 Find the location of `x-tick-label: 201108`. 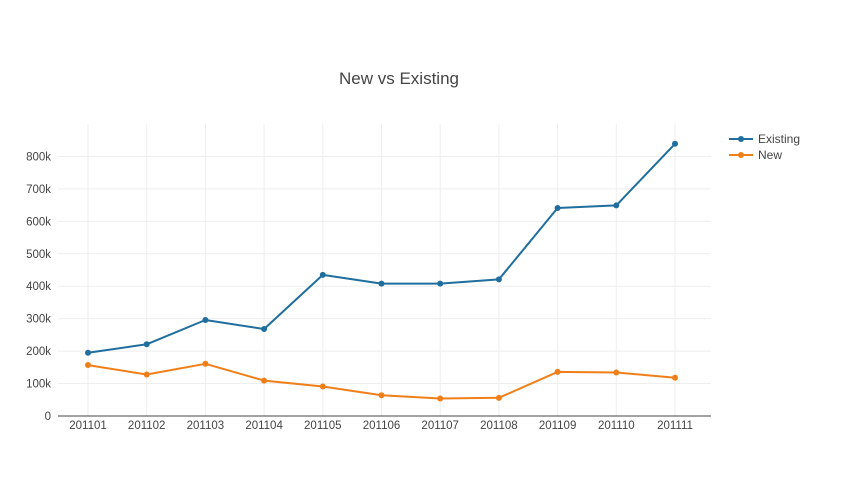

x-tick-label: 201108 is located at coordinates (499, 426).